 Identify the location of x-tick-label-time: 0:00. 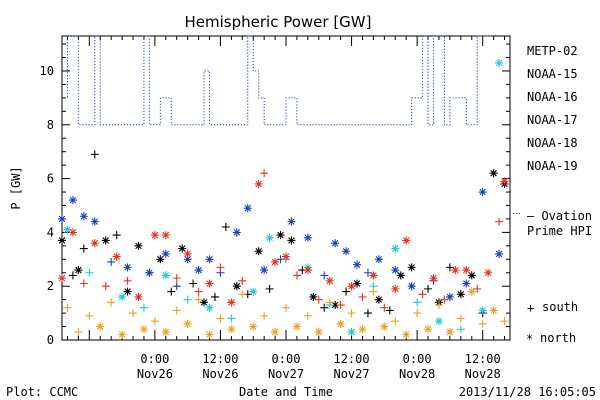
(417, 359).